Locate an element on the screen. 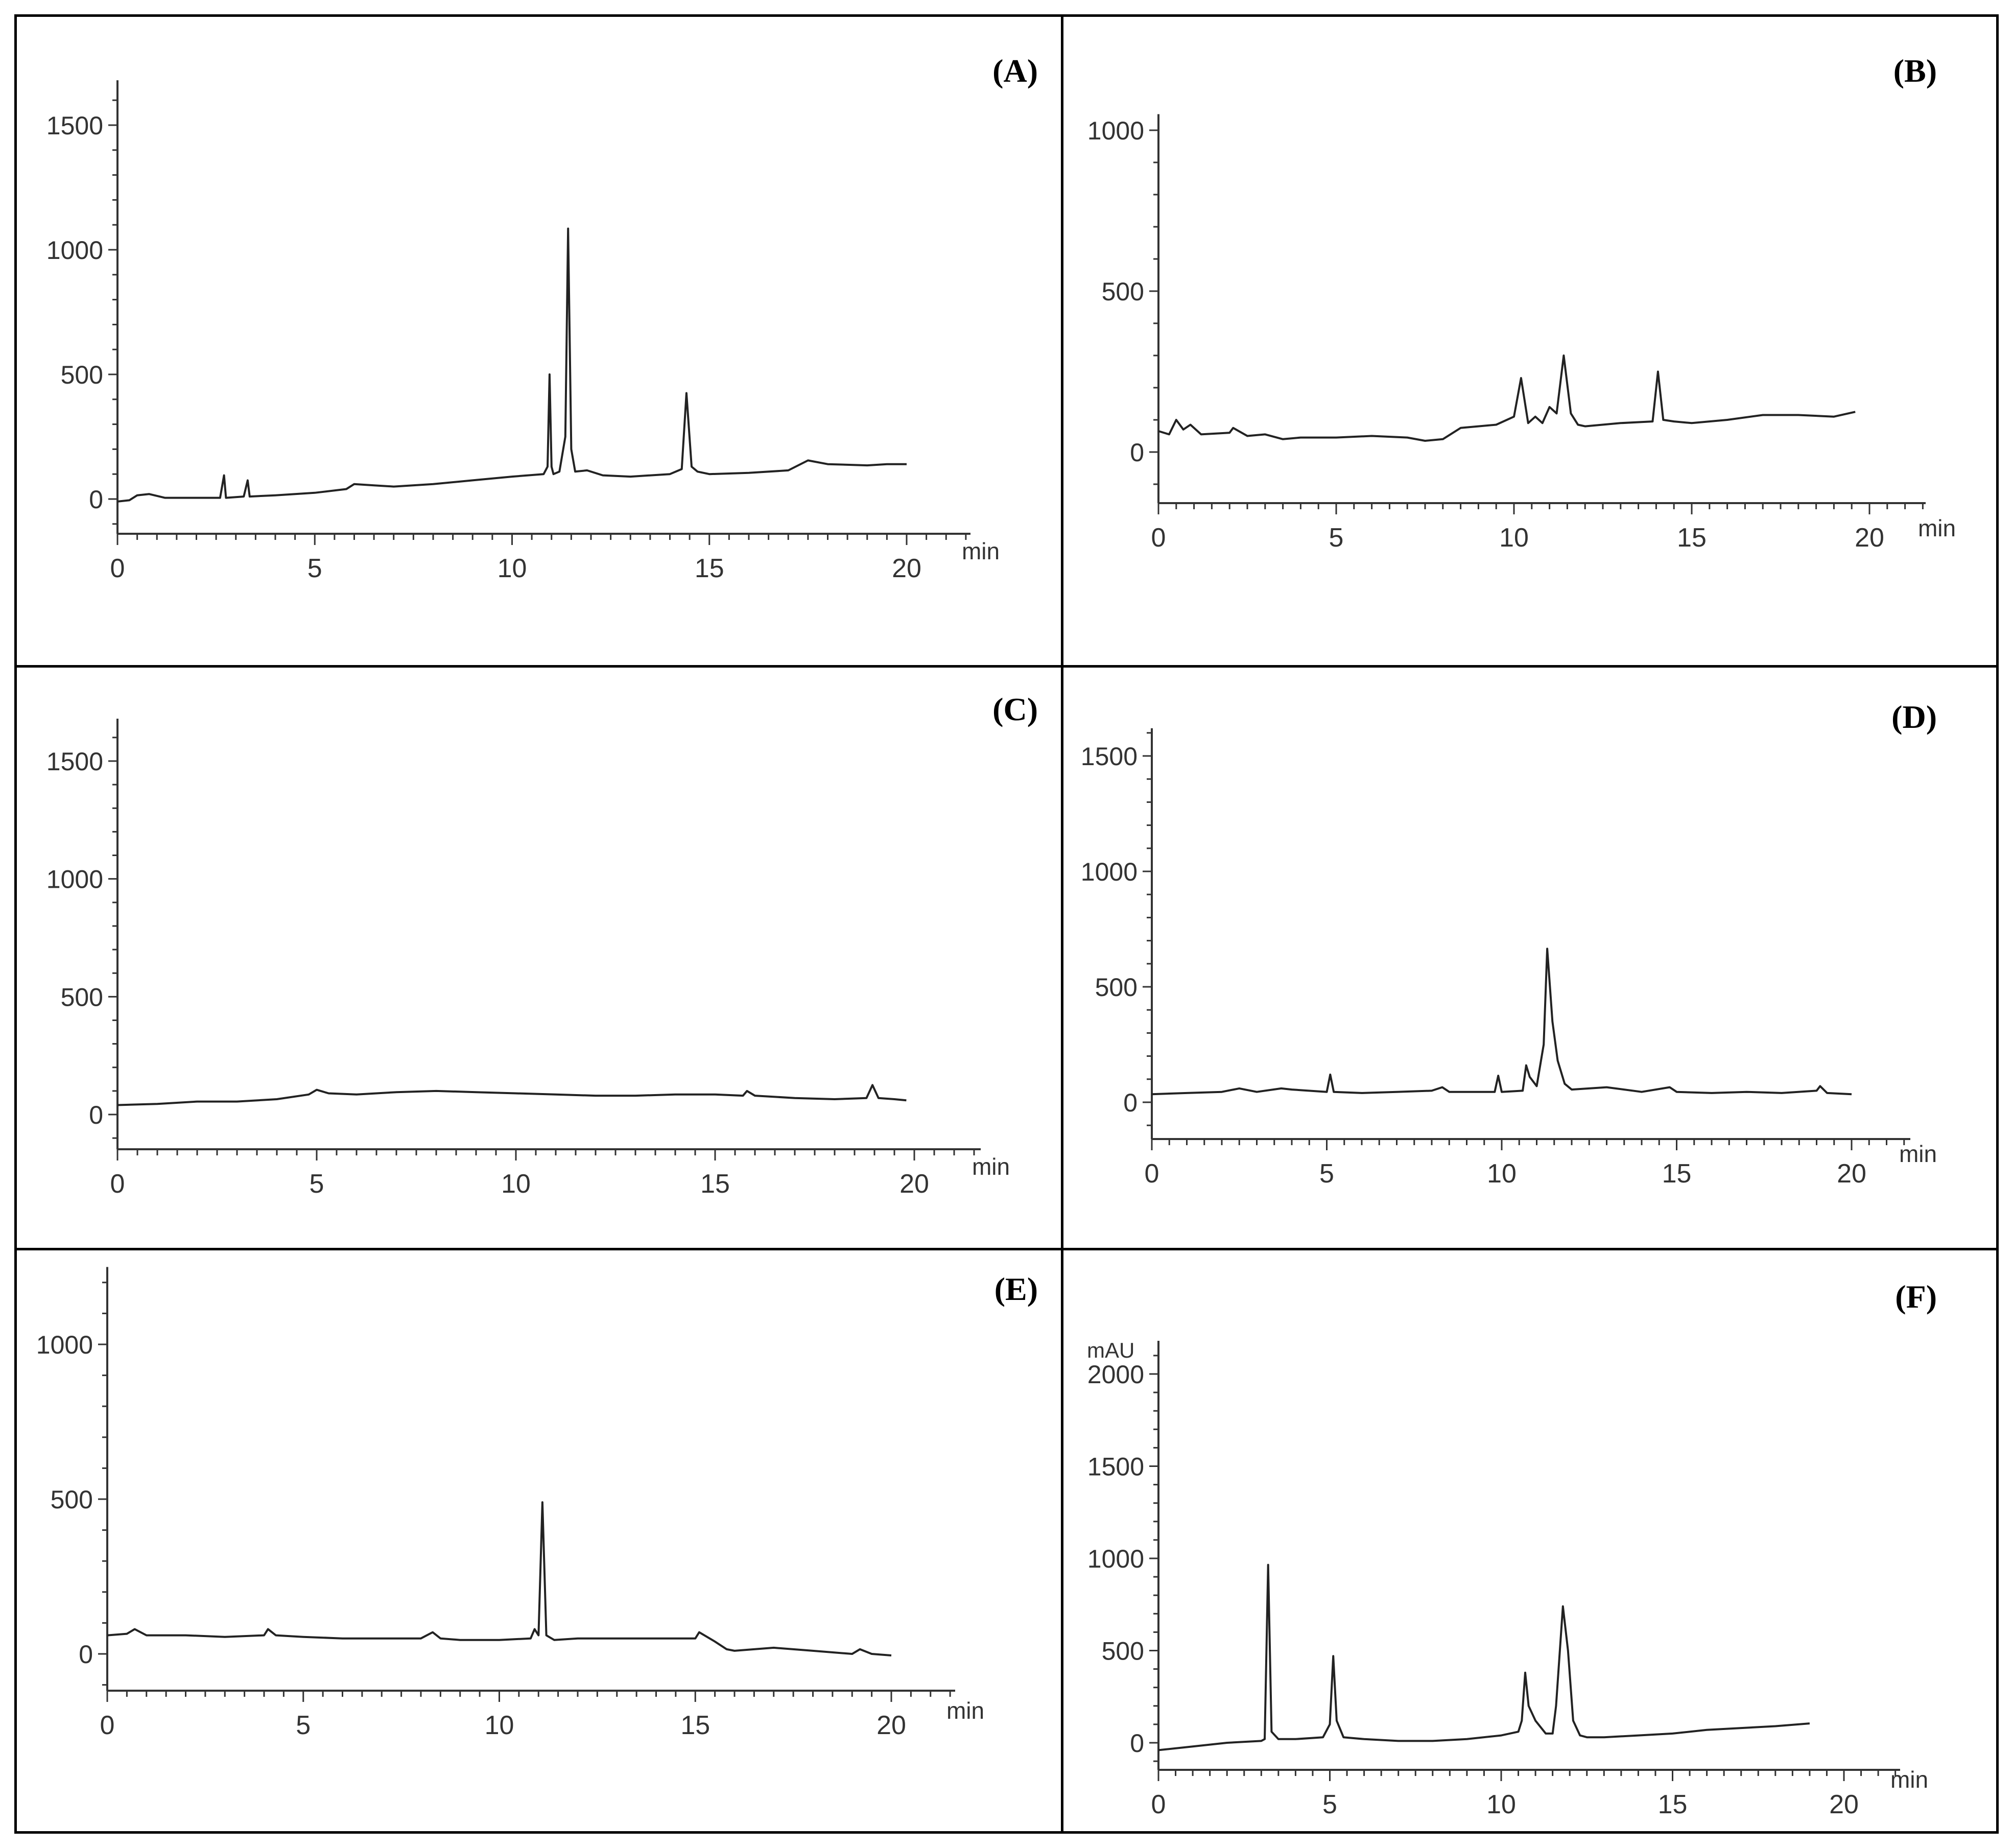  panel-e: (E) 0 500 1000 0 5 10 15 20 min is located at coordinates (537, 1503).